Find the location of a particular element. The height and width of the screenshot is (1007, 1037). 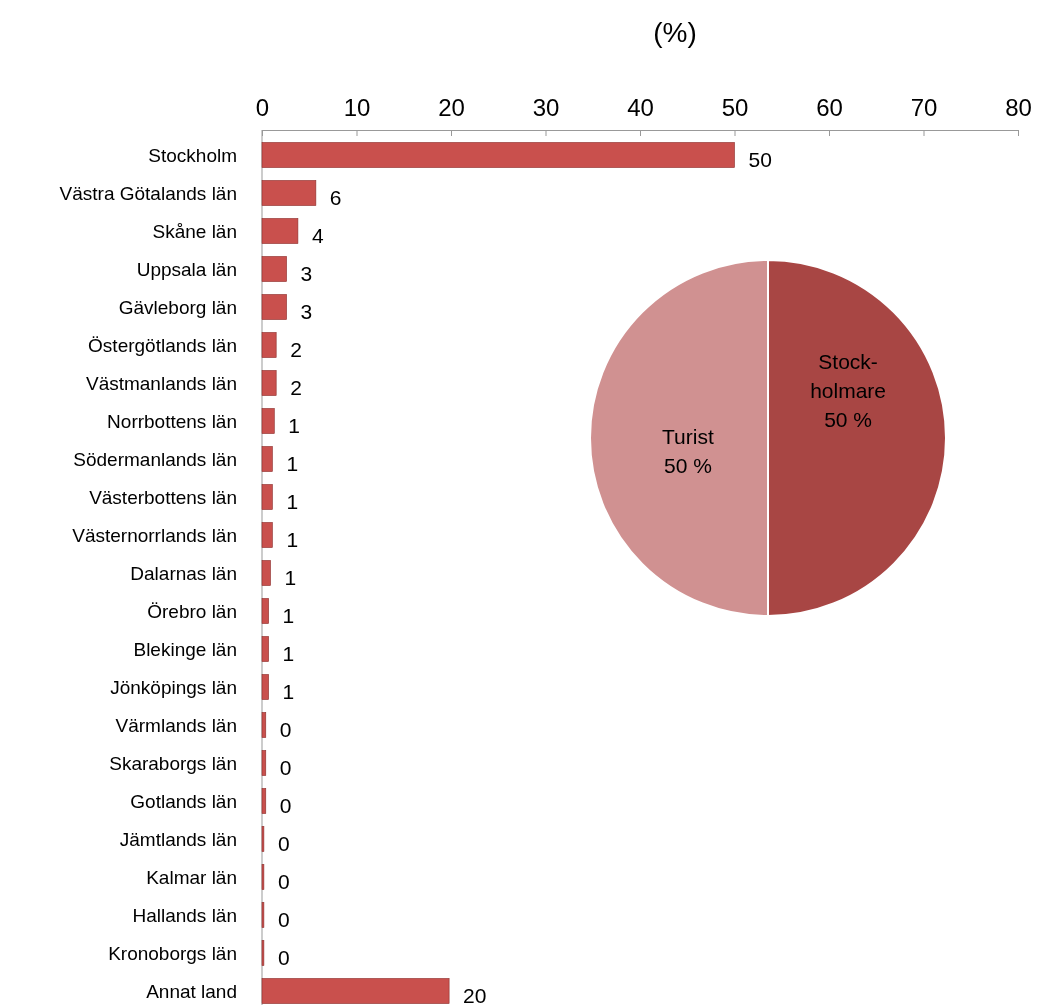

x-tick-label: 40 is located at coordinates (640, 107).